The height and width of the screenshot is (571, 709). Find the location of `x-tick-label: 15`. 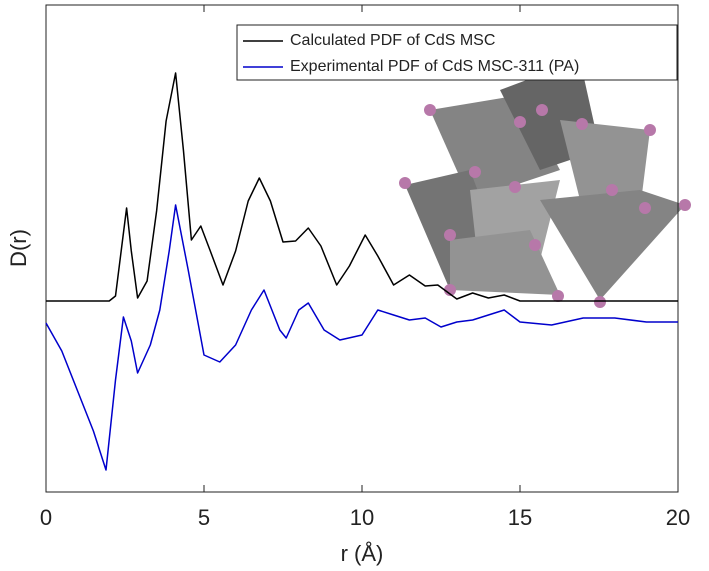

x-tick-label: 15 is located at coordinates (520, 517).